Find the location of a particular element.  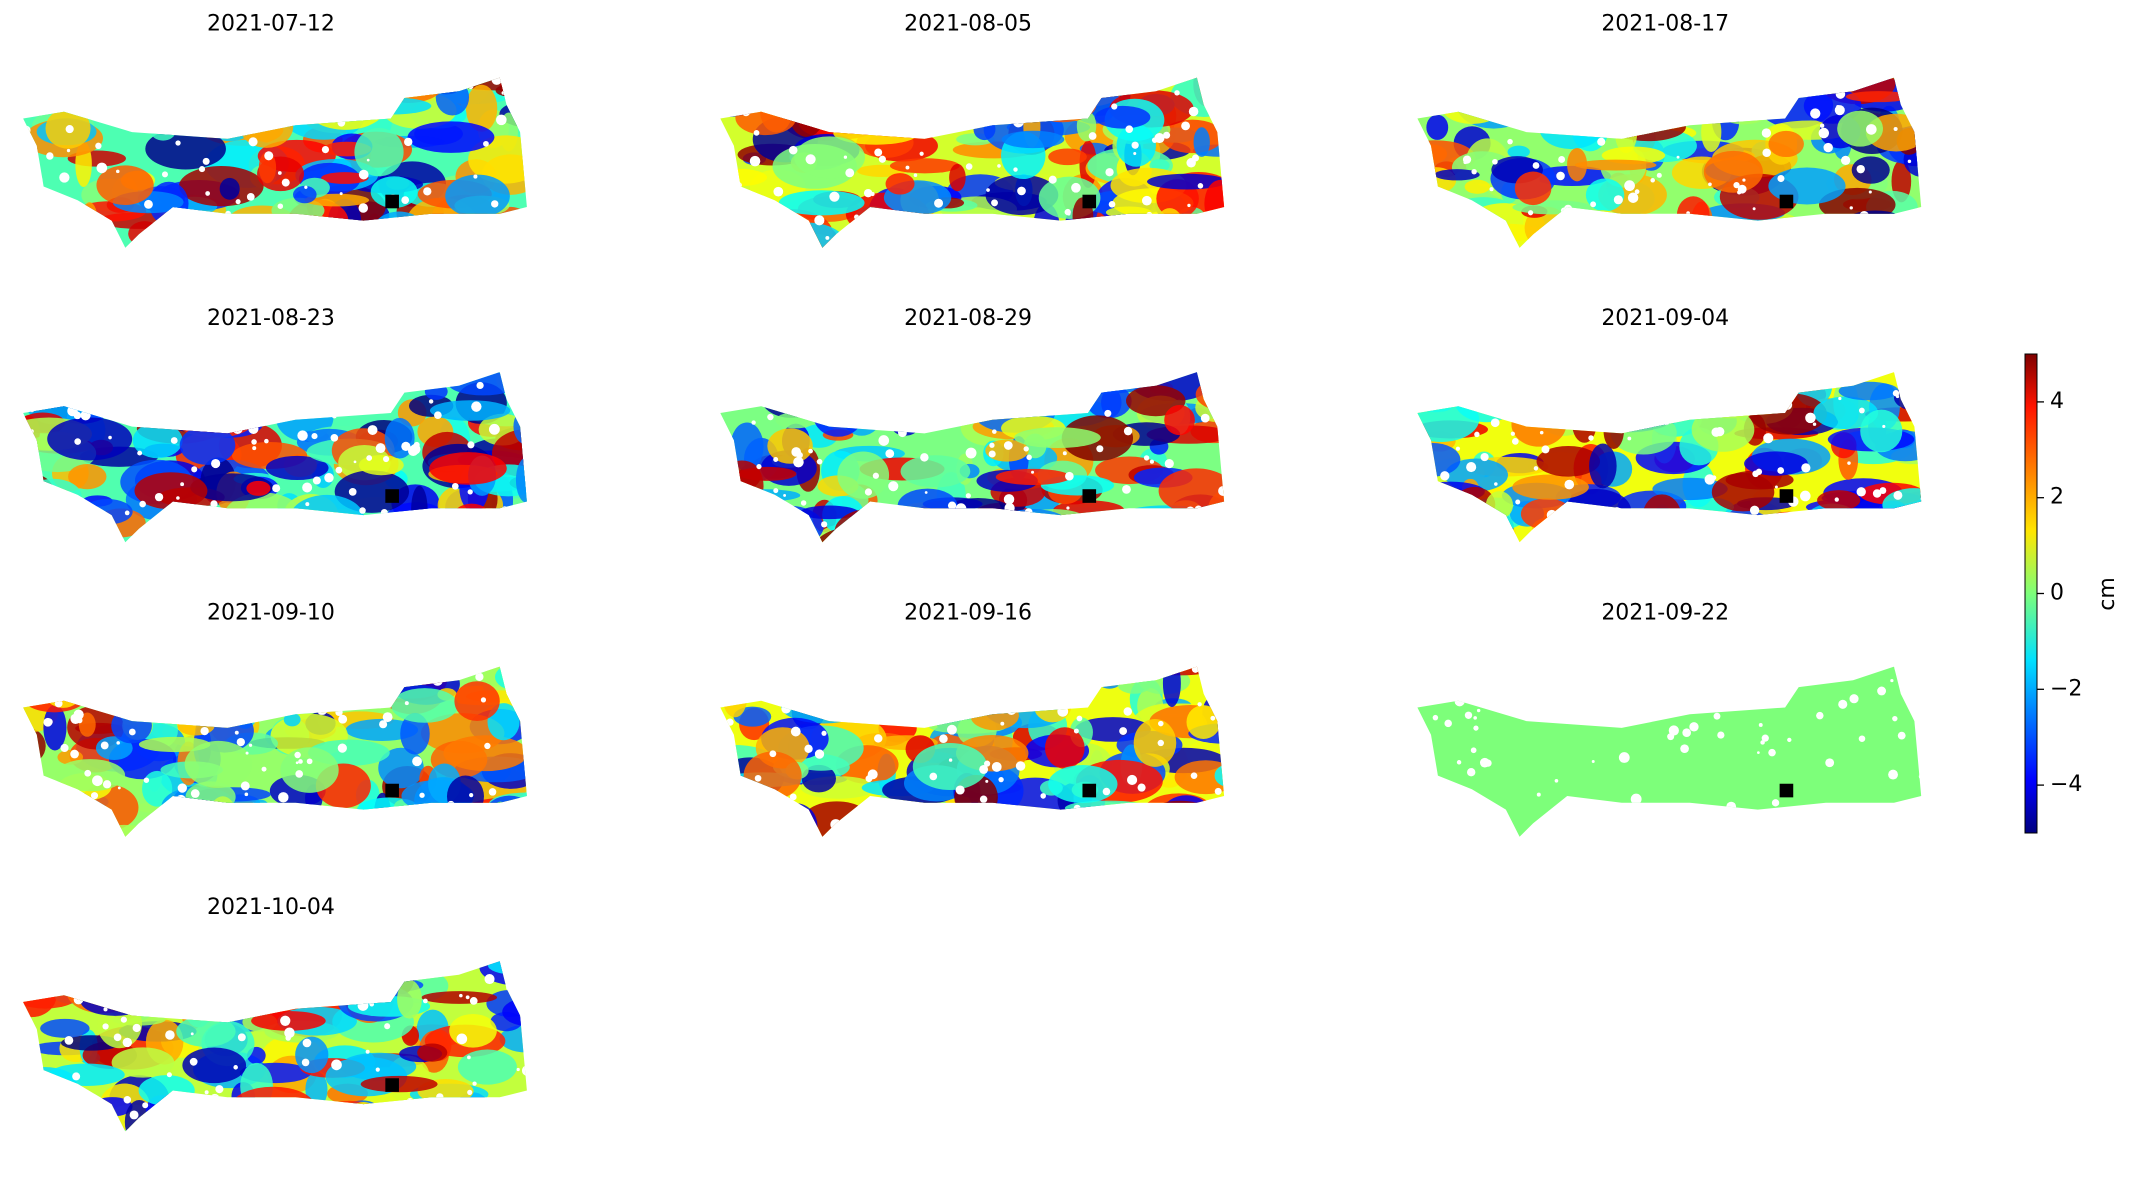

colorbar-tick-label: 0 is located at coordinates (2057, 593).